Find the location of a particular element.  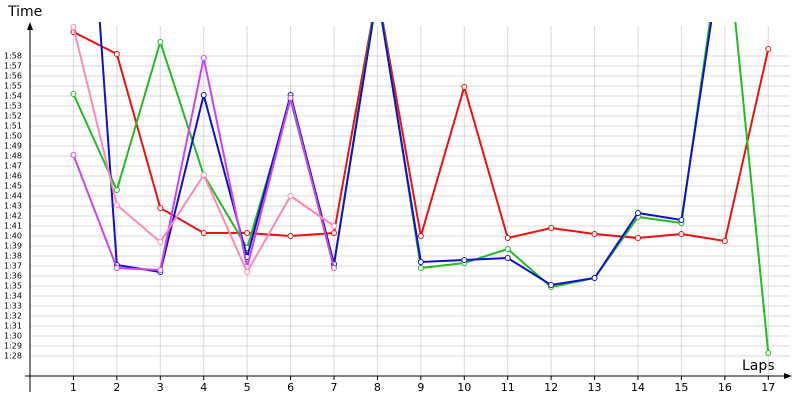

y-tick-label: 1:31 is located at coordinates (13, 326).